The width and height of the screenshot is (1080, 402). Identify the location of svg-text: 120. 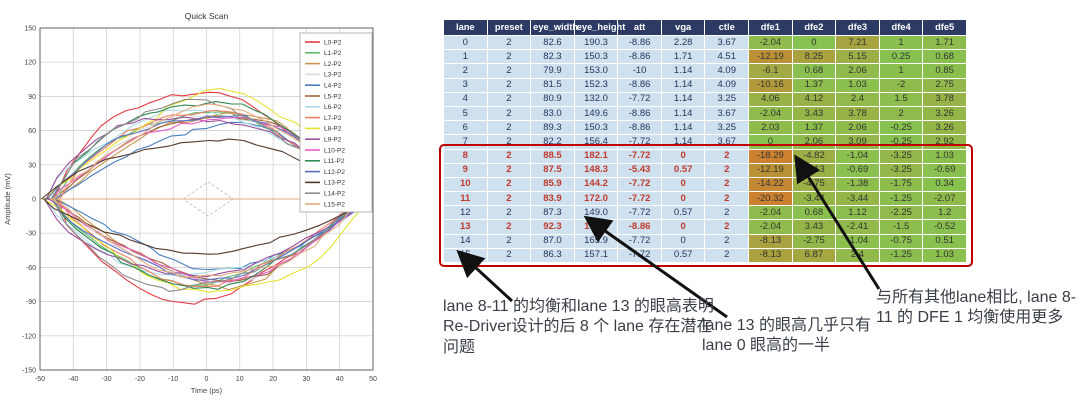
(30, 63).